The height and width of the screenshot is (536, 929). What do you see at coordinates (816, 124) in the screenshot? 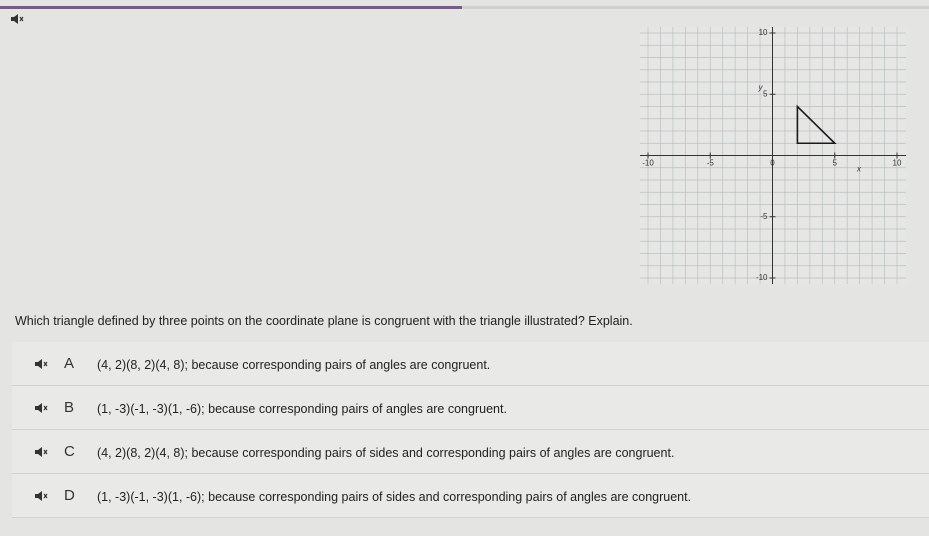
I see `triangle` at bounding box center [816, 124].